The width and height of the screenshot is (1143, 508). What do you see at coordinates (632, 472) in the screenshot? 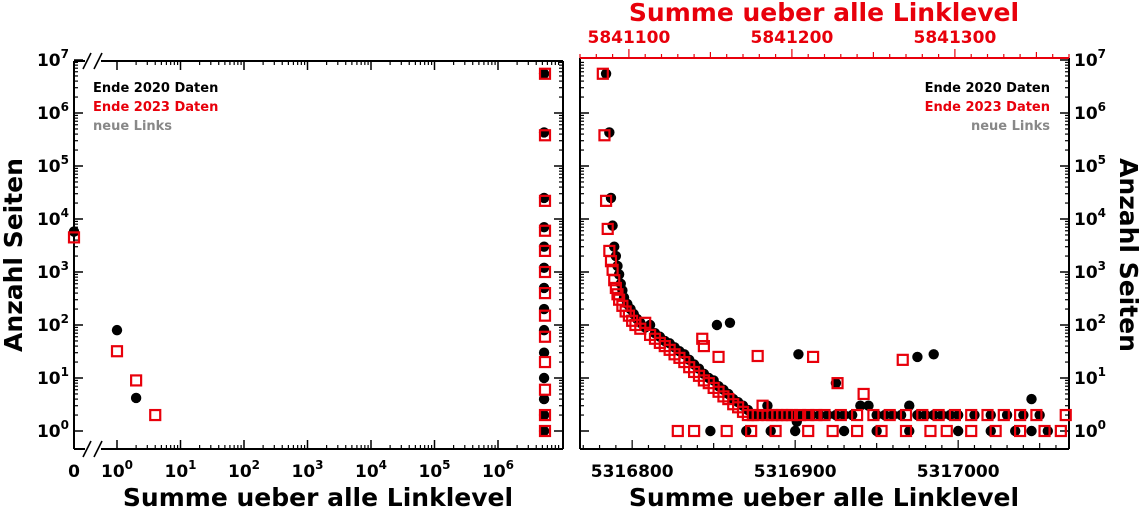
I see `x-tick-label: 5316800` at bounding box center [632, 472].